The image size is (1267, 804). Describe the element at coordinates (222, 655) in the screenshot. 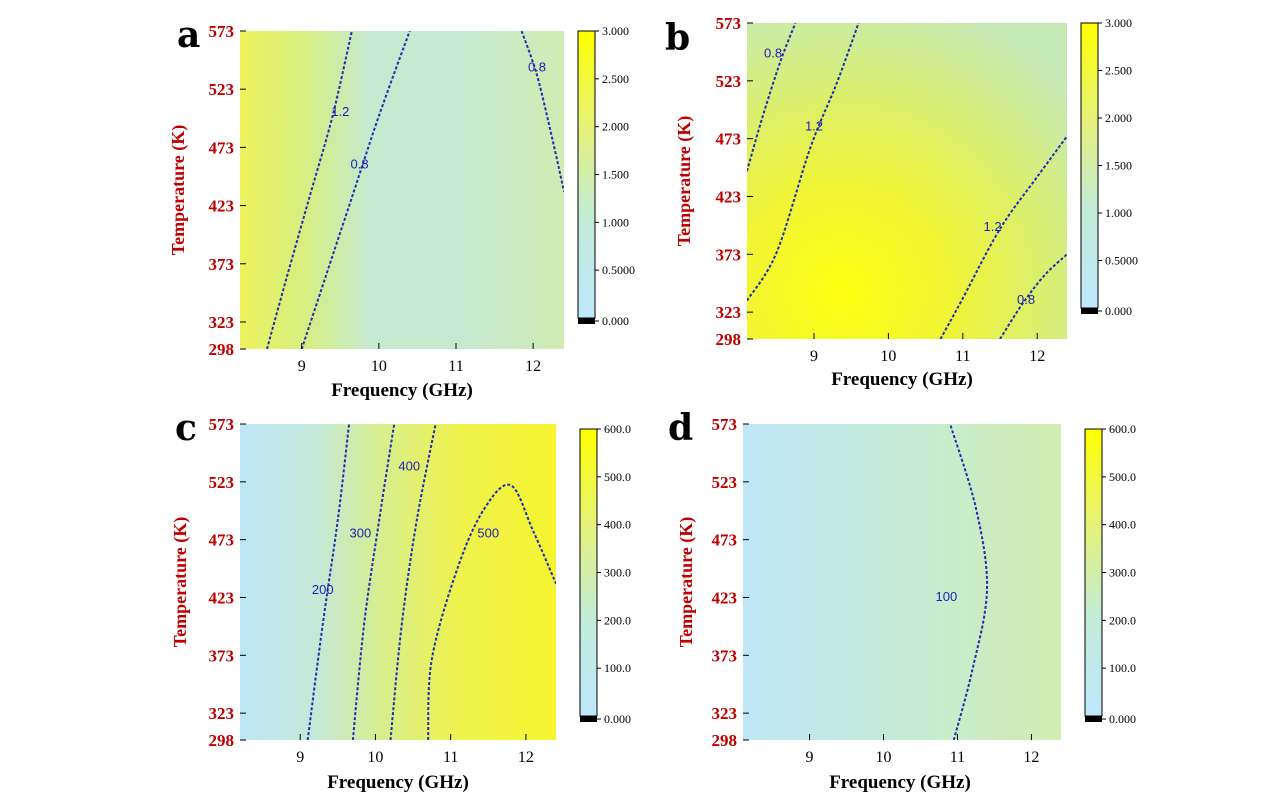

I see `y-tick-label-c-2: 373` at that location.